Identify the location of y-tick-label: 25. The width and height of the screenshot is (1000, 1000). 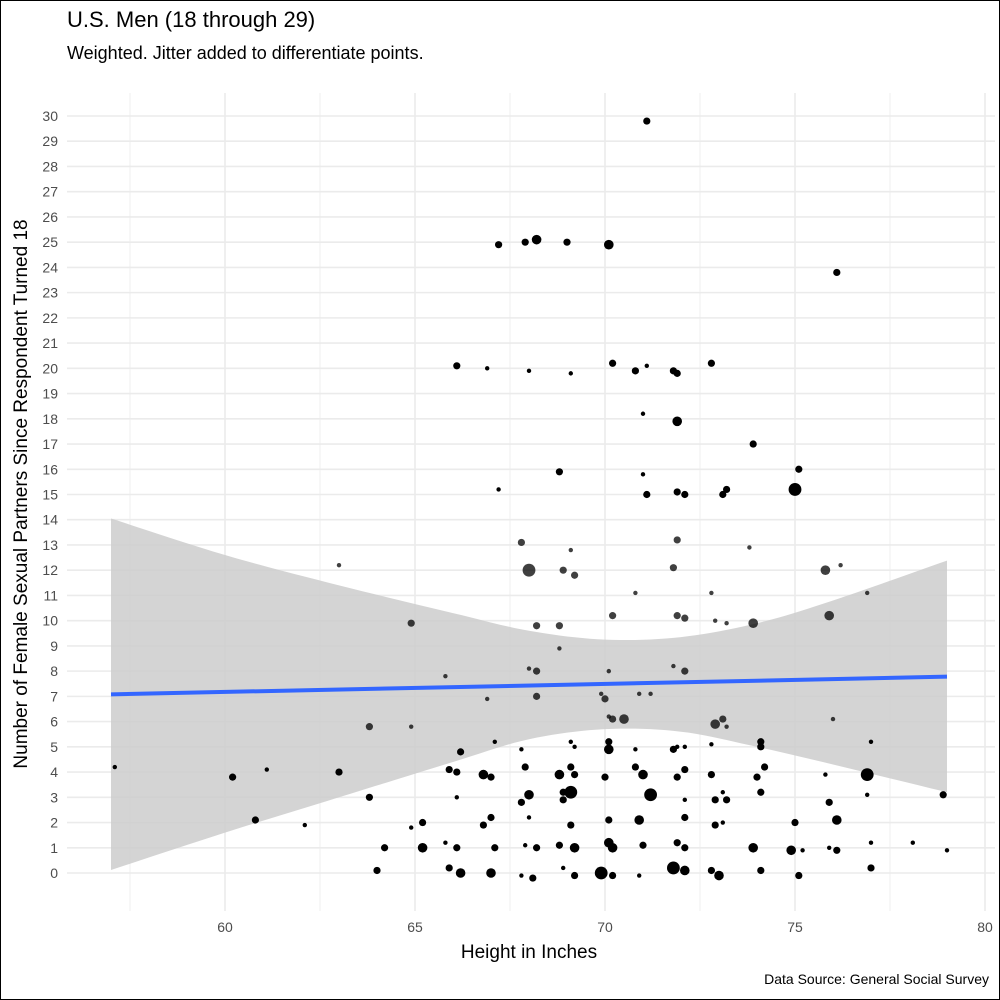
(50, 242).